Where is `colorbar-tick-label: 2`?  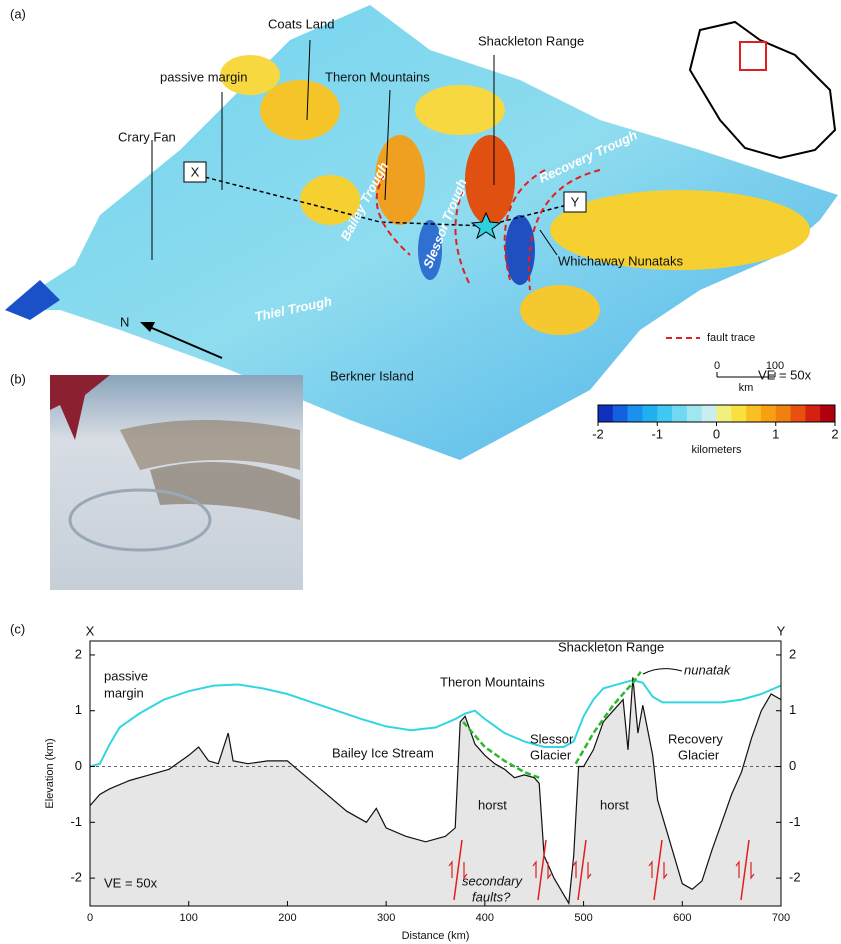
colorbar-tick-label: 2 is located at coordinates (834, 433).